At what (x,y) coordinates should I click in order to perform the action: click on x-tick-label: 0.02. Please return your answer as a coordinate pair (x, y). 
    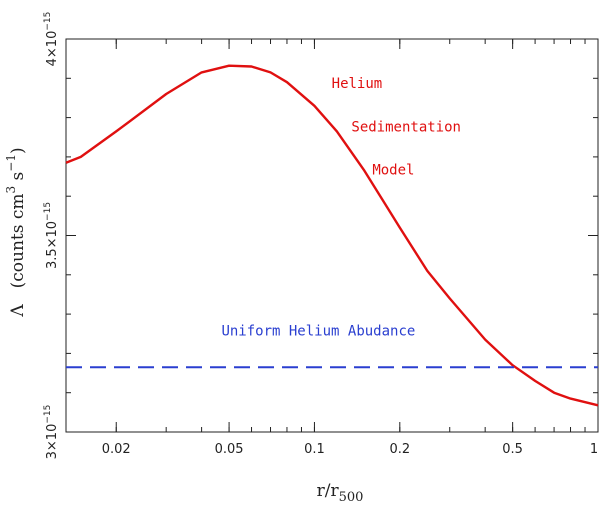
    Looking at the image, I should click on (116, 449).